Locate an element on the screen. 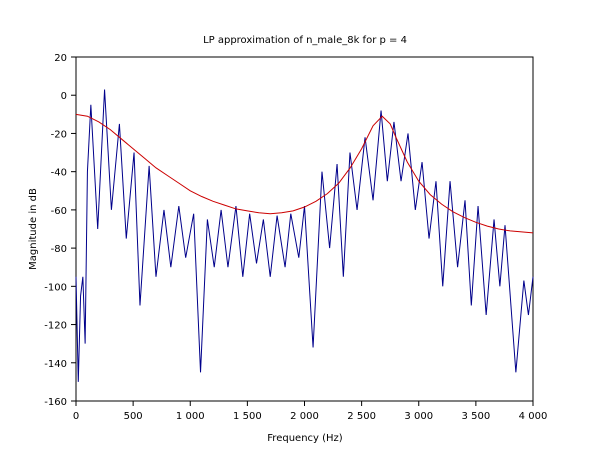  y-tick-label: -140 is located at coordinates (55, 364).